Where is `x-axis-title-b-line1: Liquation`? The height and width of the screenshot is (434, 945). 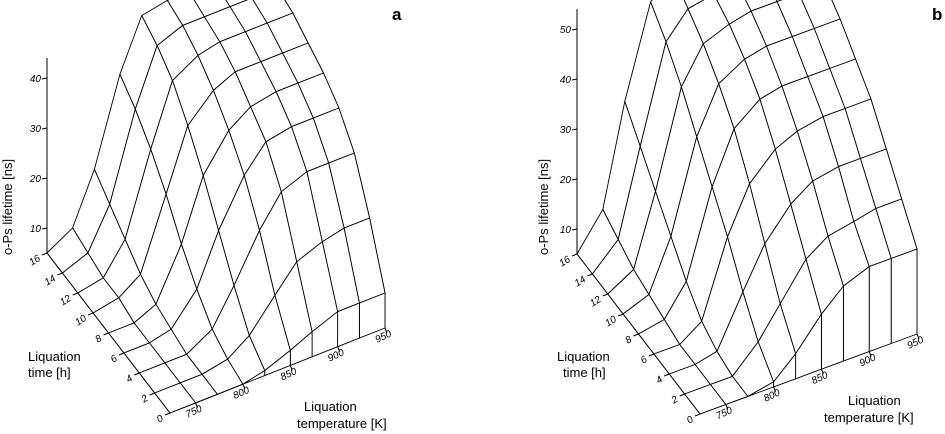
x-axis-title-b-line1: Liquation is located at coordinates (874, 400).